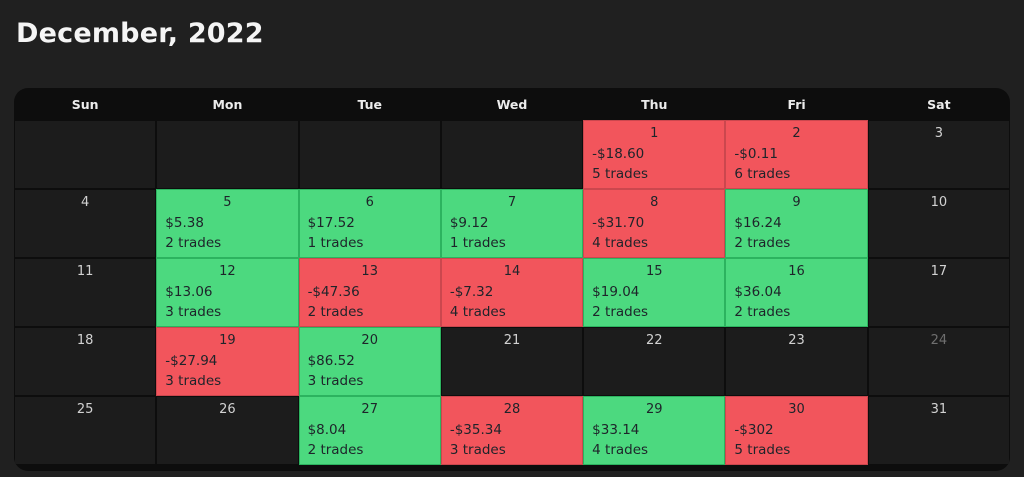 This screenshot has height=477, width=1024. What do you see at coordinates (654, 223) in the screenshot?
I see `calendar-cell: 8 -$31.70 4 trades` at bounding box center [654, 223].